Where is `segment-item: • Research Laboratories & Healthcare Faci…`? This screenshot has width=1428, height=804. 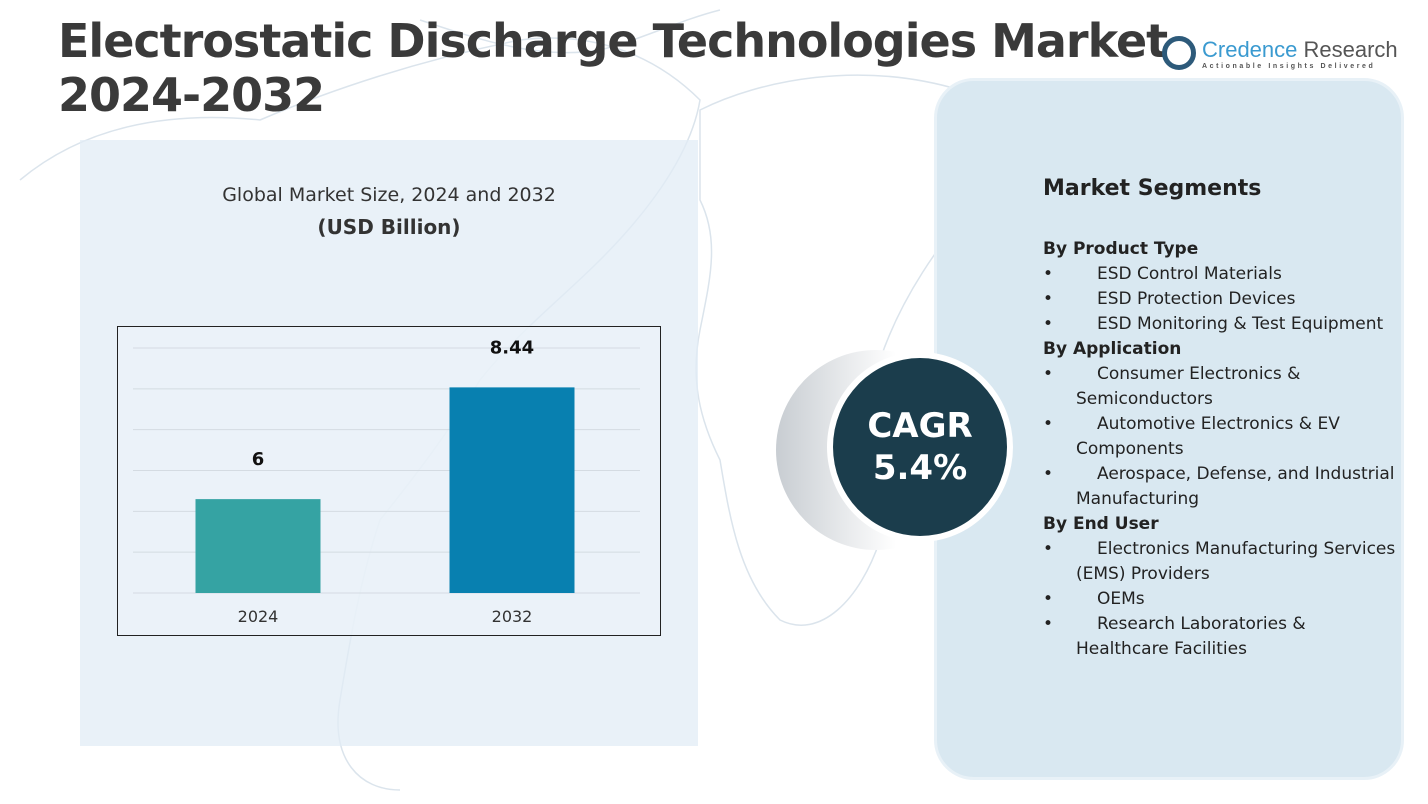 segment-item: • Research Laboratories & Healthcare Faci… is located at coordinates (1223, 637).